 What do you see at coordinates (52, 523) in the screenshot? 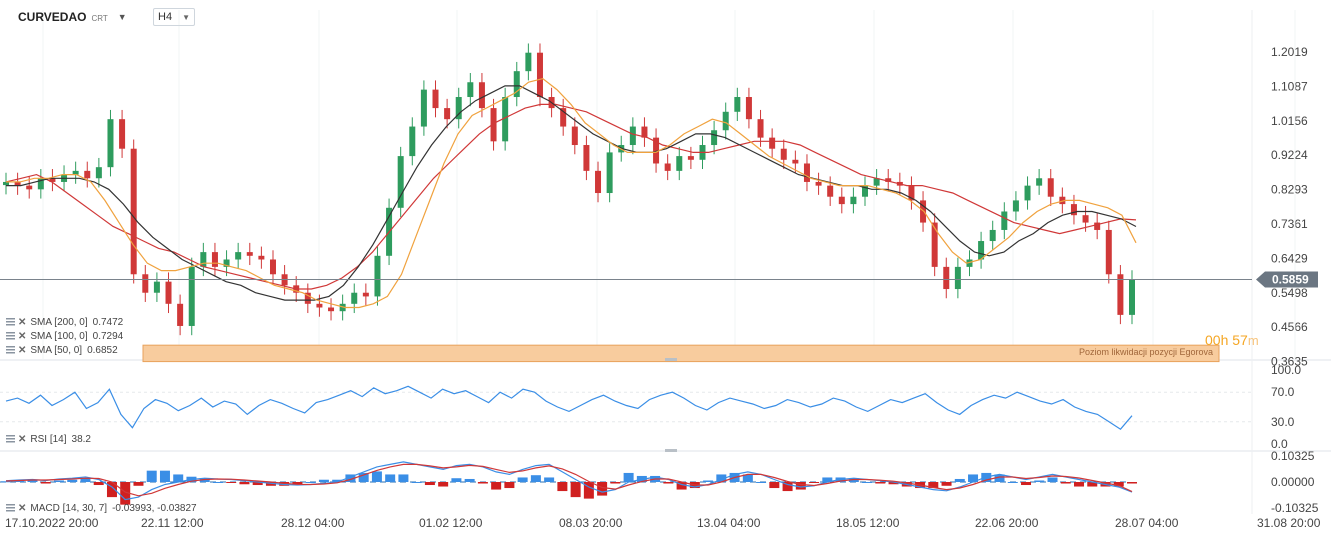
I see `x-tick-label: 17.10.2022 20:00` at bounding box center [52, 523].